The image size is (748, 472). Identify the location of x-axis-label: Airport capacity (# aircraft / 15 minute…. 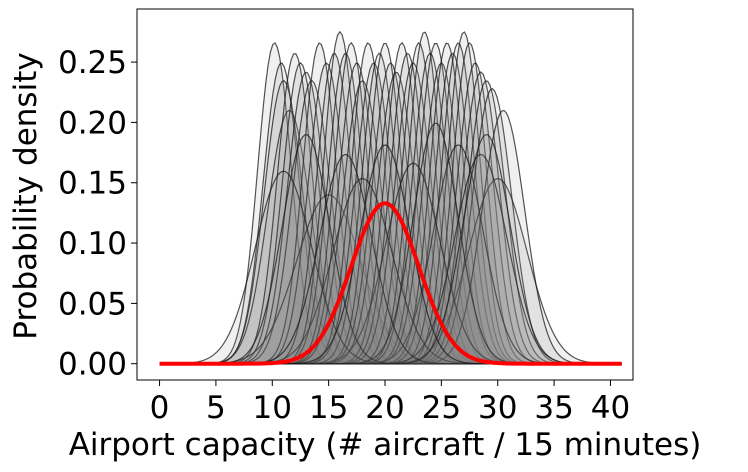
(385, 445).